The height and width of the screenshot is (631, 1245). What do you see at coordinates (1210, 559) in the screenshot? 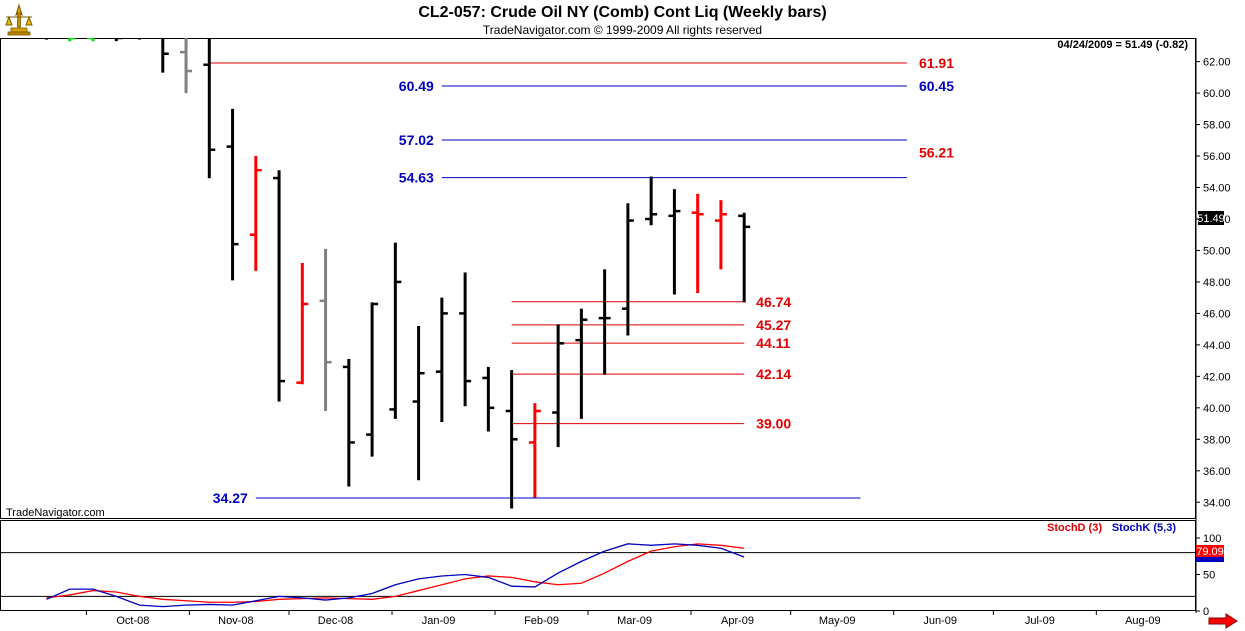
I see `stoch-value-box-k` at bounding box center [1210, 559].